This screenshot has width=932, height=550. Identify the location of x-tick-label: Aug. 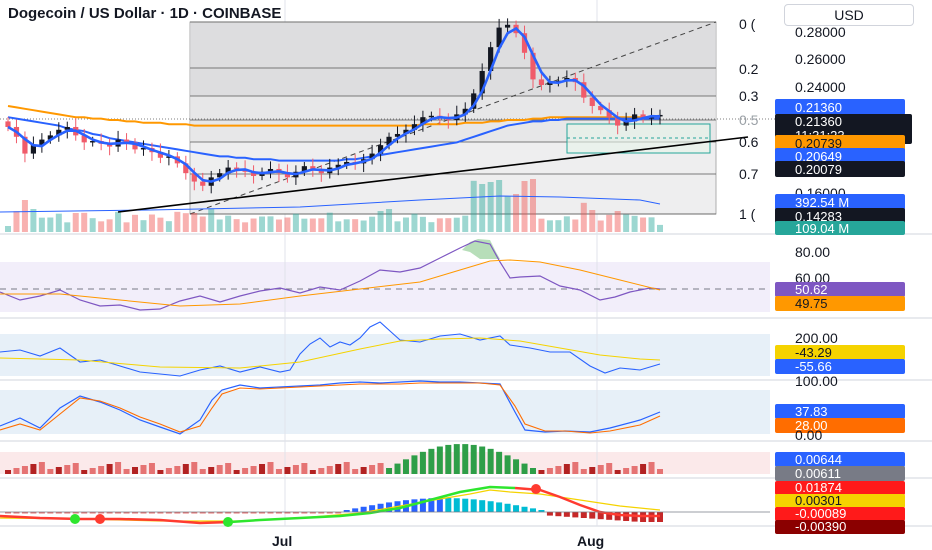
(590, 541).